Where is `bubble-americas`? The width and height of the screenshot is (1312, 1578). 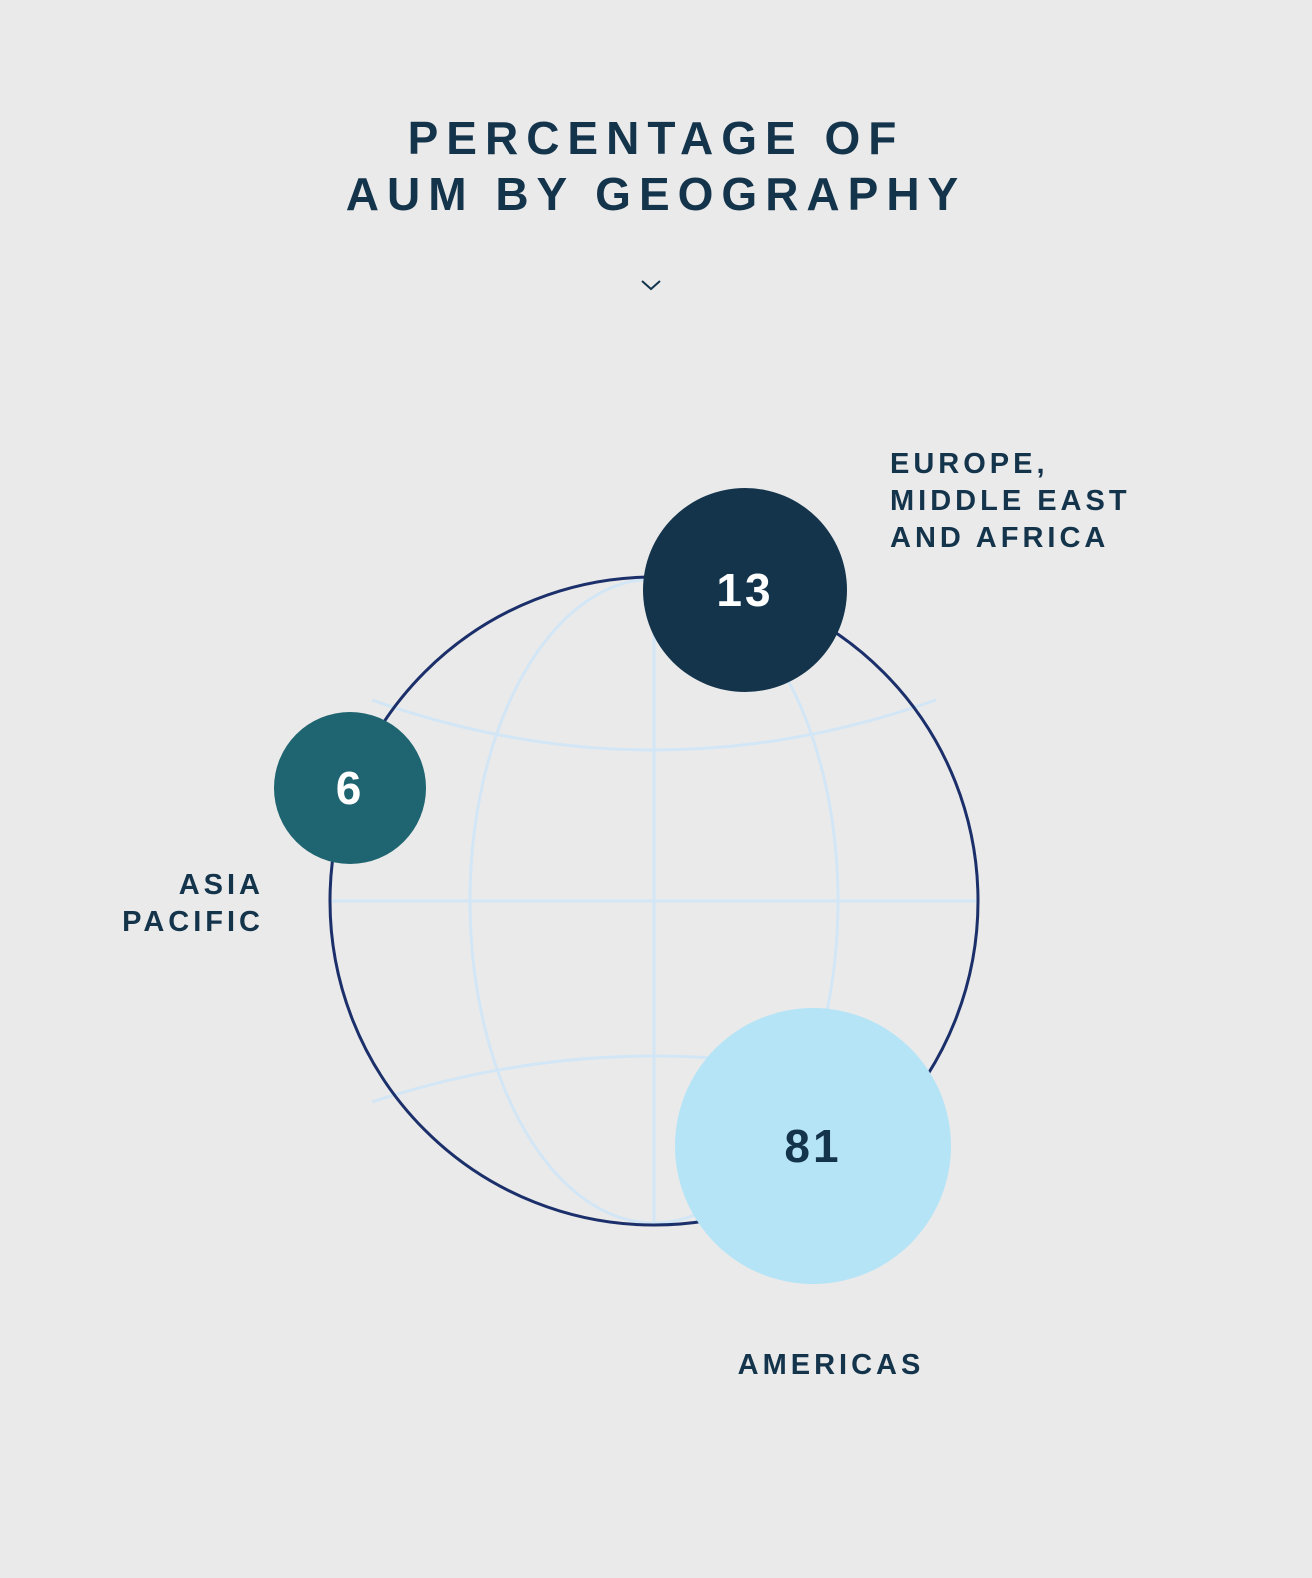
bubble-americas is located at coordinates (813, 1146).